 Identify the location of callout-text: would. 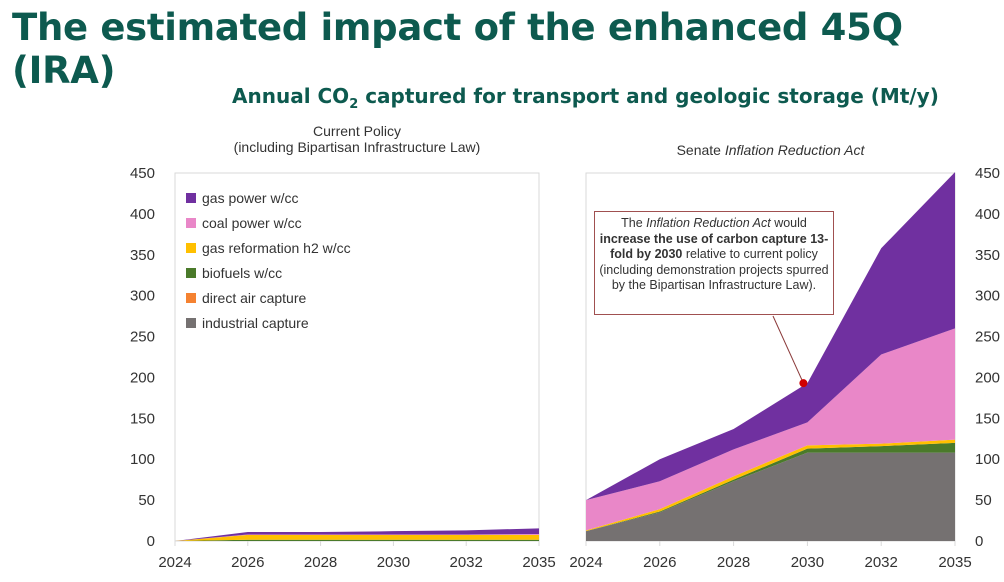
(788, 223).